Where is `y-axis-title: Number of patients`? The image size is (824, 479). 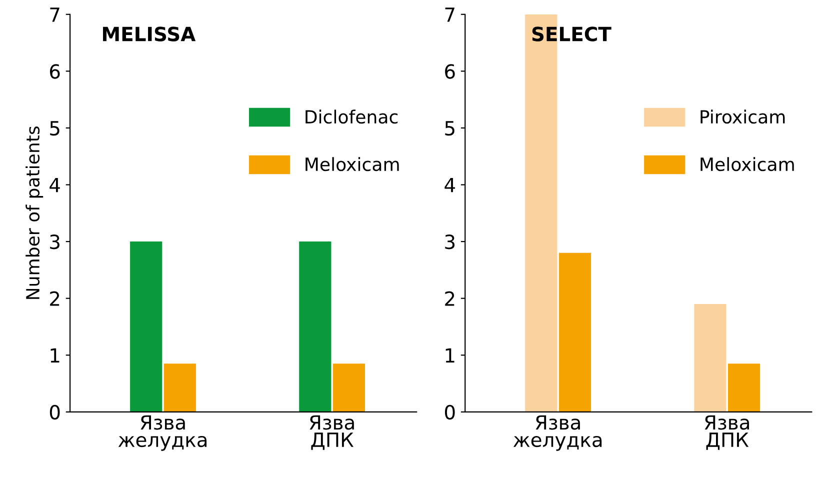 y-axis-title: Number of patients is located at coordinates (35, 212).